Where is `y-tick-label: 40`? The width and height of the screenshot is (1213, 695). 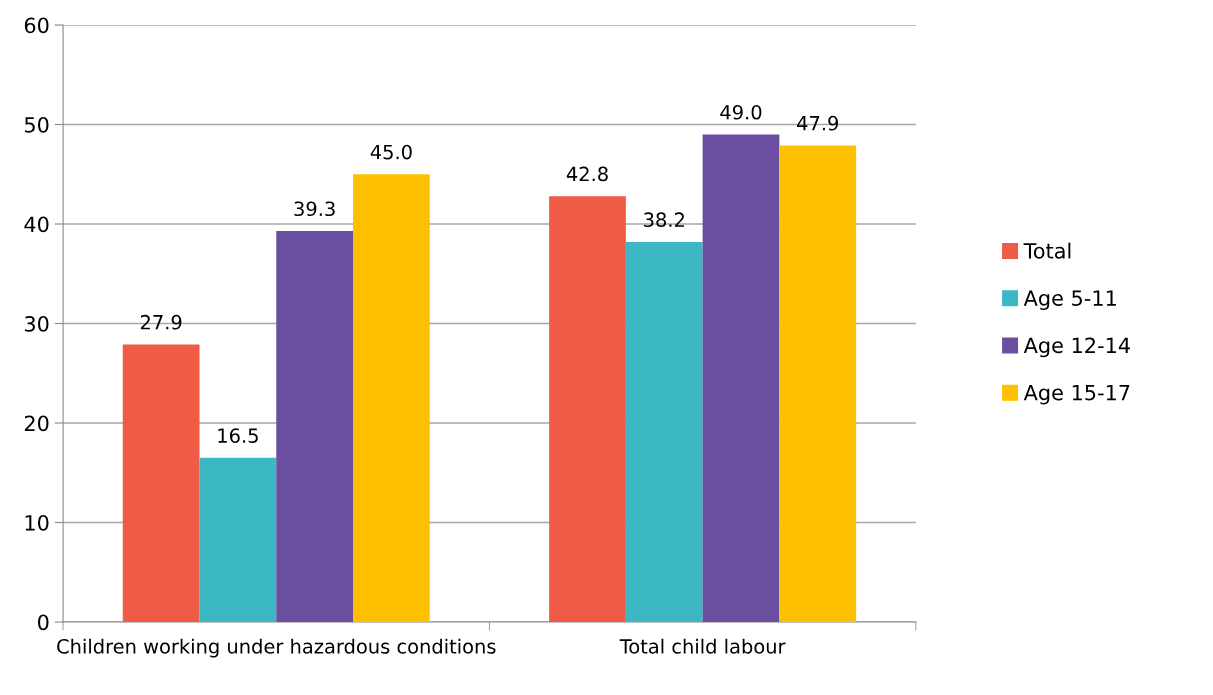 y-tick-label: 40 is located at coordinates (36, 224).